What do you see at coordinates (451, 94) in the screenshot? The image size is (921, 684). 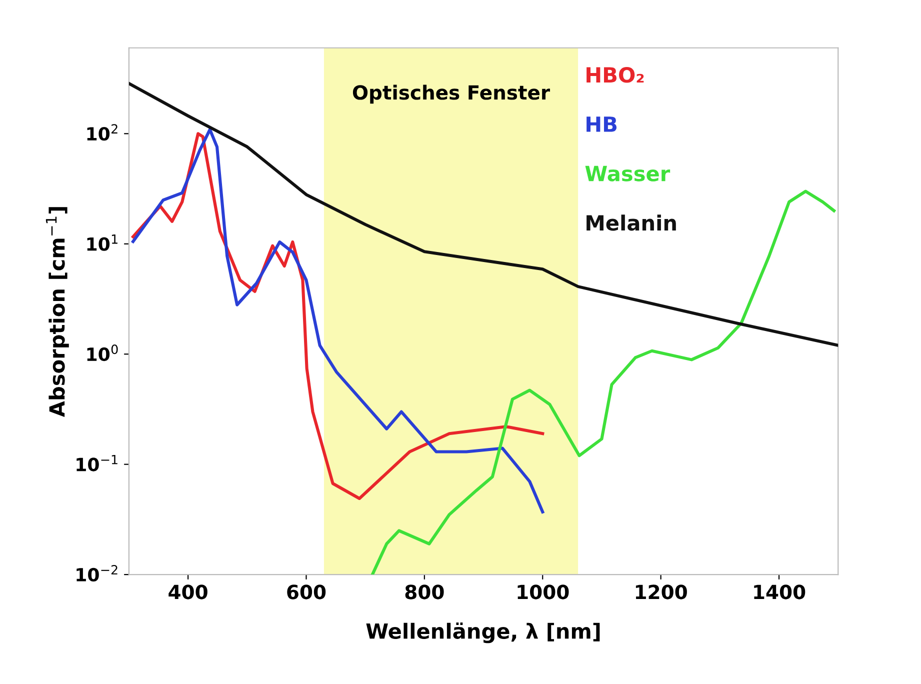 I see `band-label: Optisches Fenster` at bounding box center [451, 94].